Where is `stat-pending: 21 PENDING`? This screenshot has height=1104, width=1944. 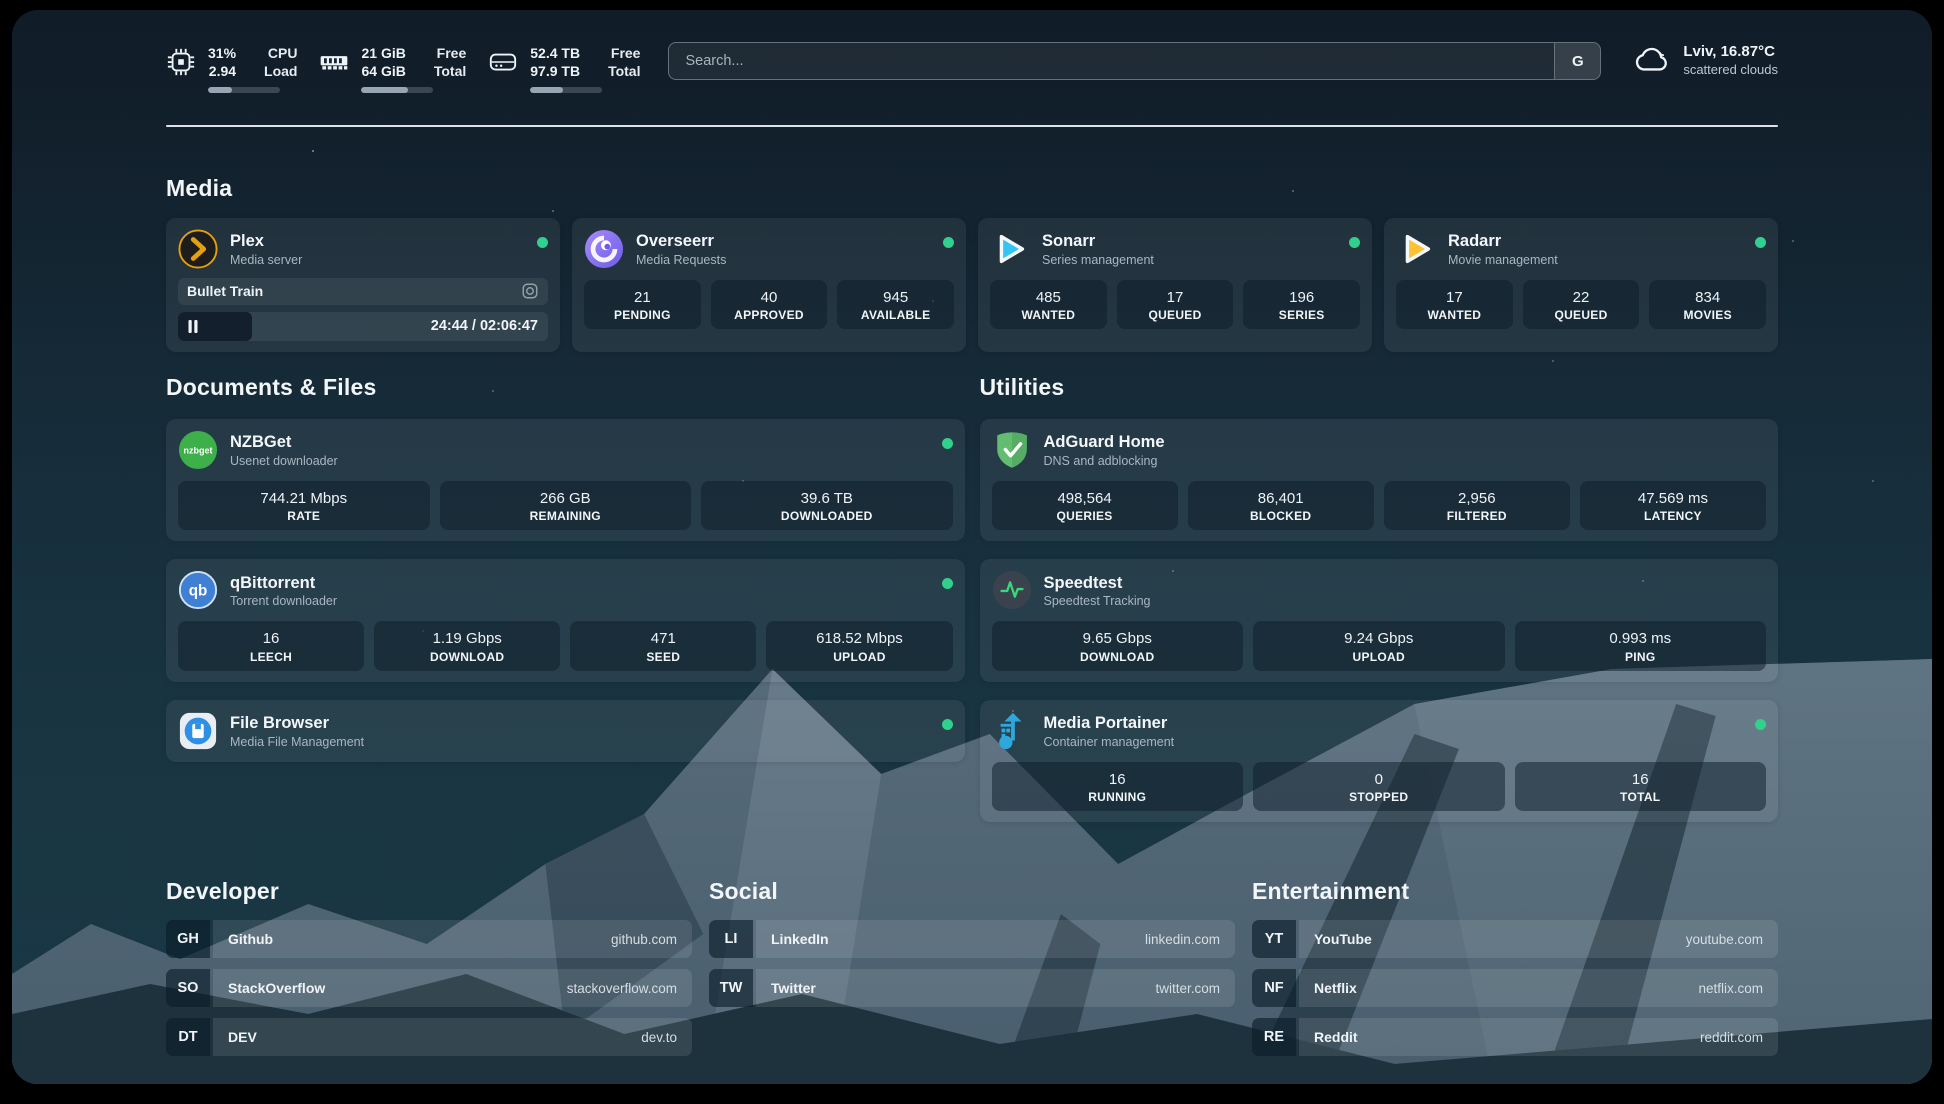
stat-pending: 21 PENDING is located at coordinates (642, 304).